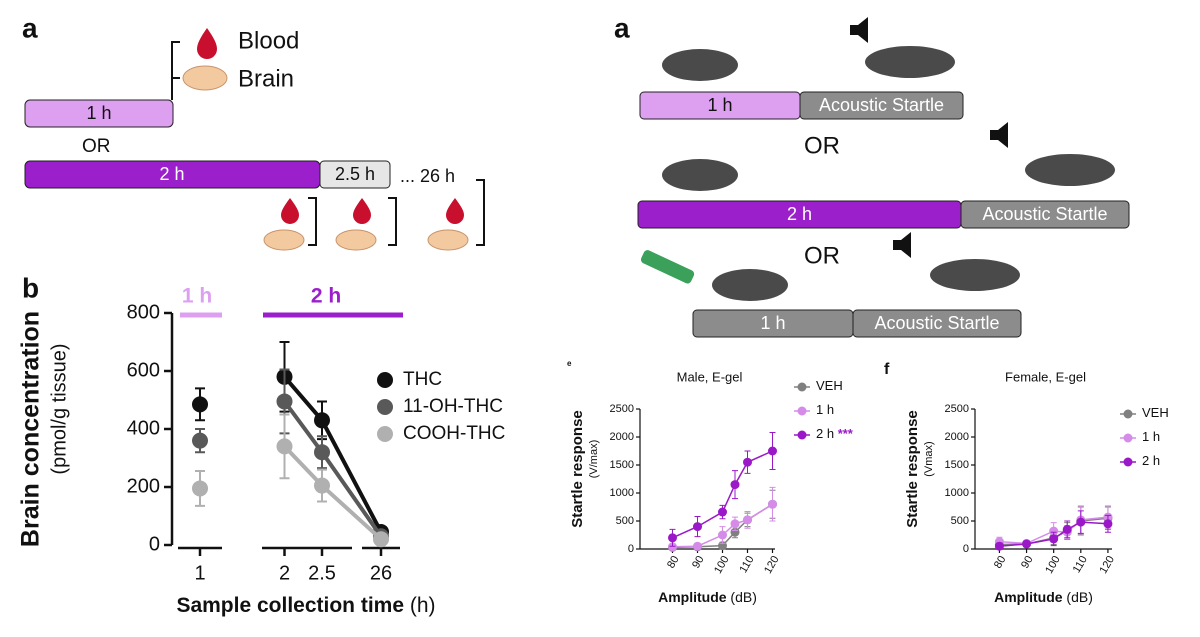  Describe the element at coordinates (1078, 597) in the screenshot. I see `x-label-unit: (dB)` at that location.